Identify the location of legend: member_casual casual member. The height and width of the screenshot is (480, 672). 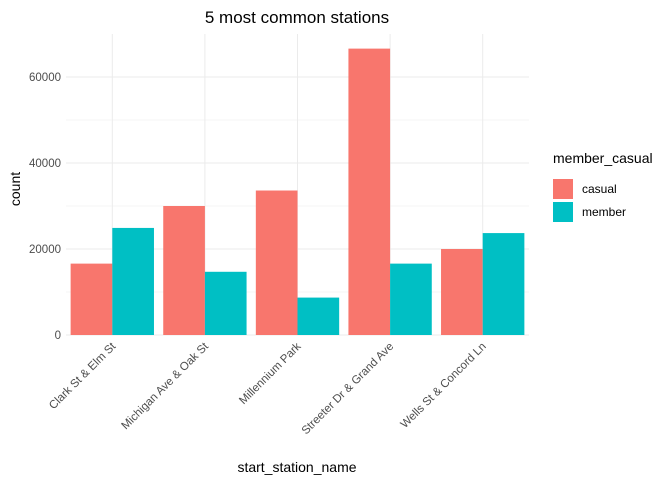
(603, 186).